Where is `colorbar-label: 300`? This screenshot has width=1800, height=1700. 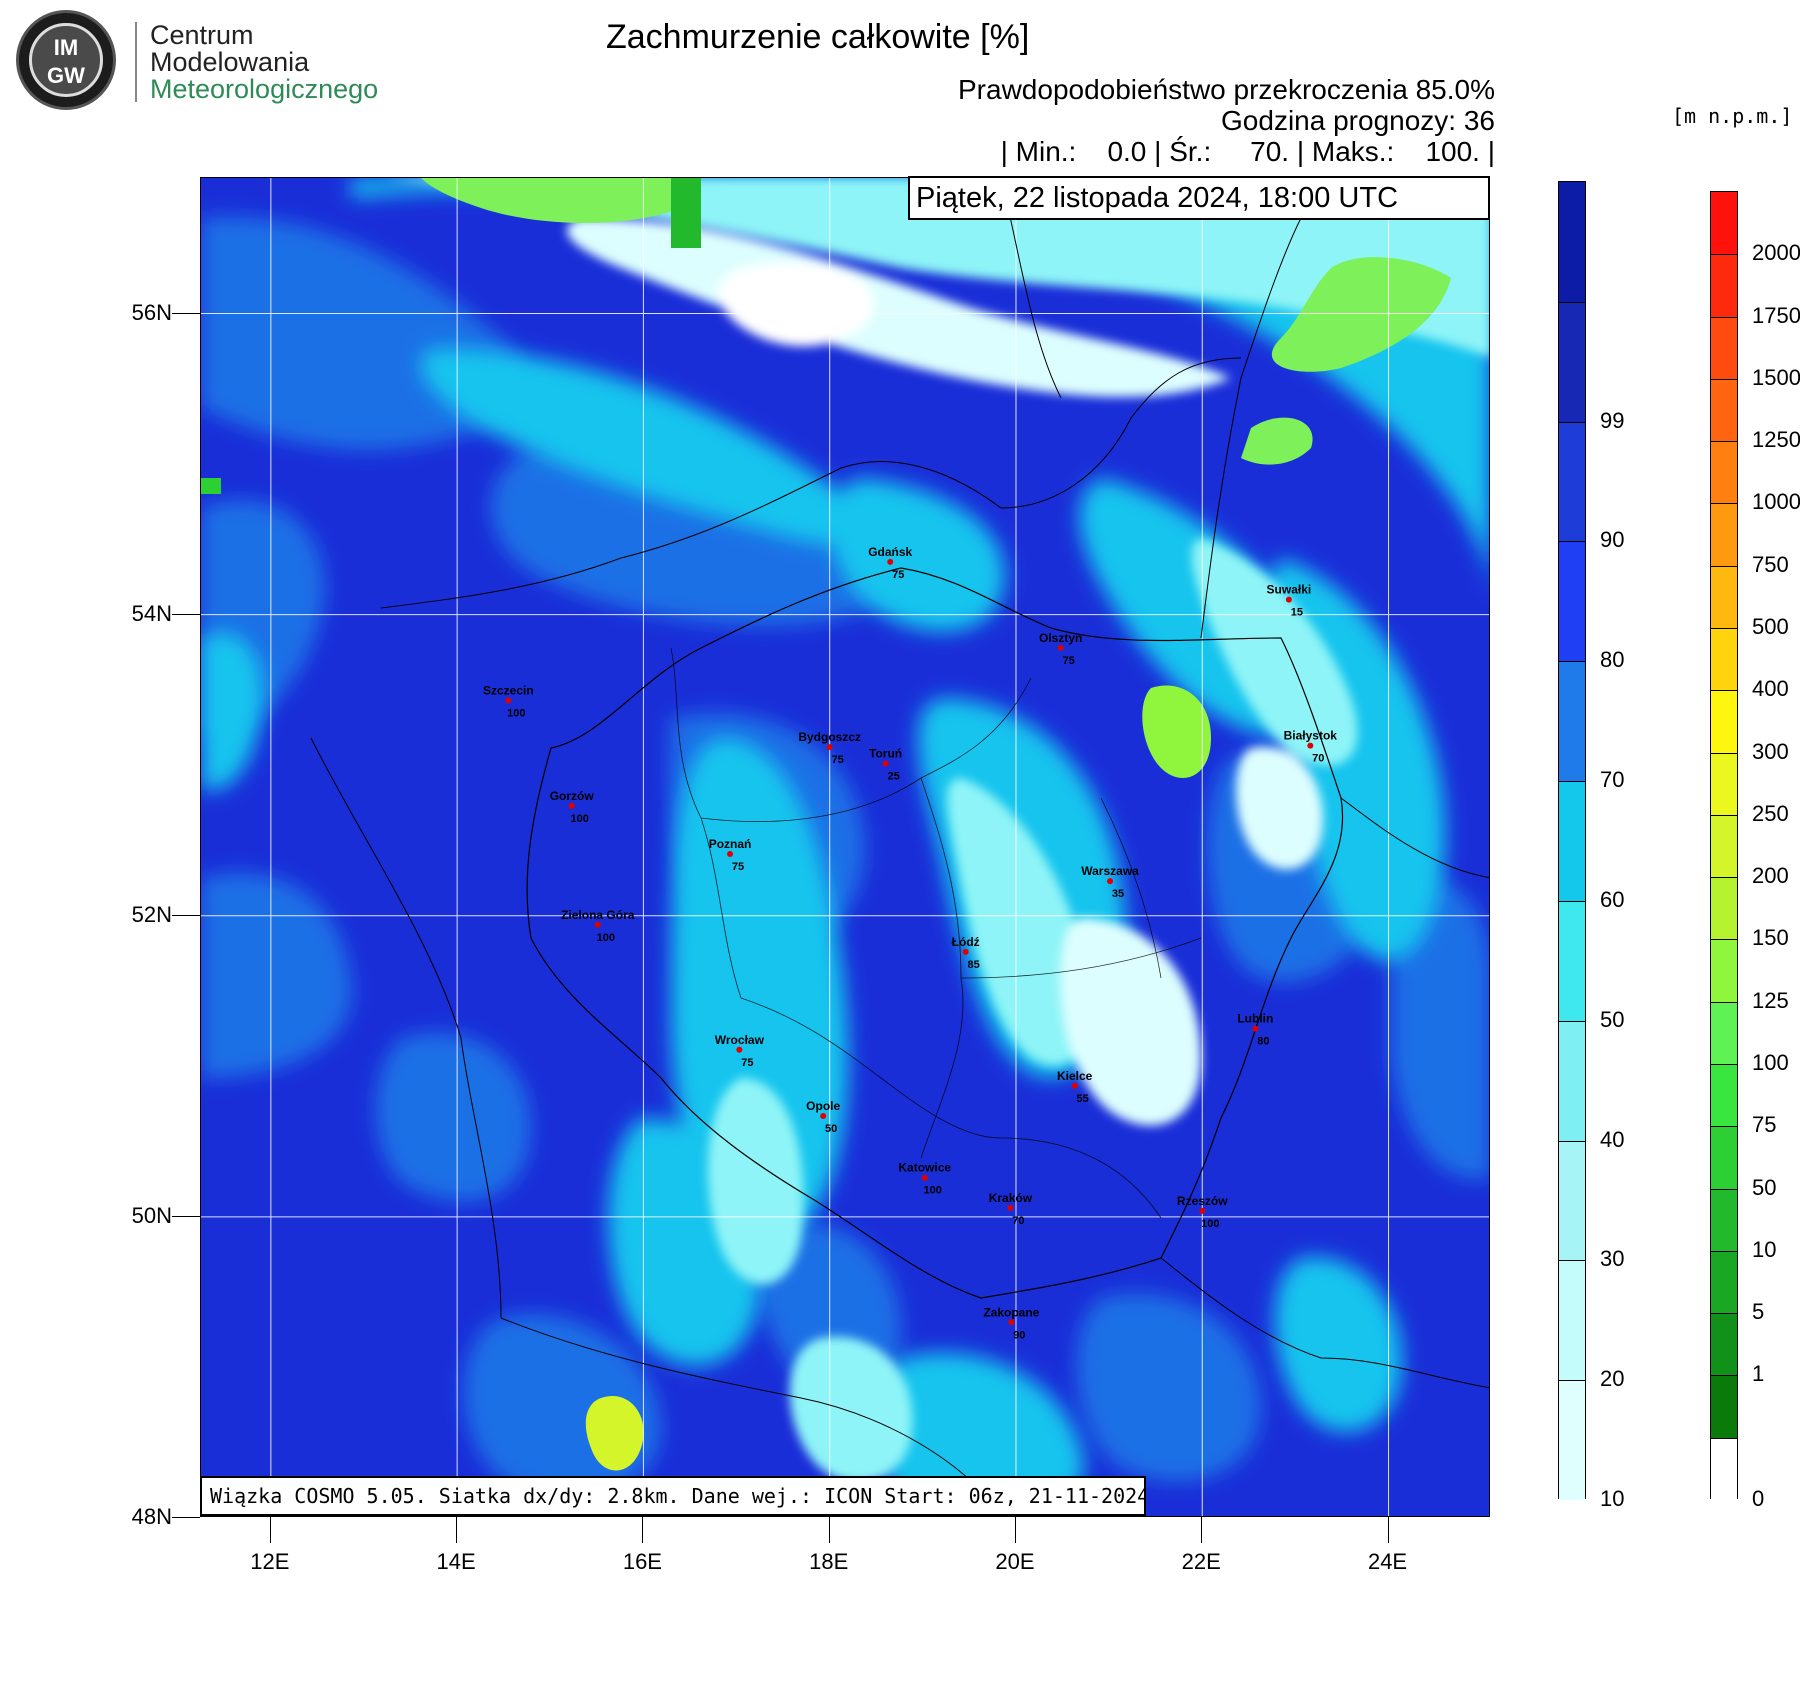 colorbar-label: 300 is located at coordinates (1770, 751).